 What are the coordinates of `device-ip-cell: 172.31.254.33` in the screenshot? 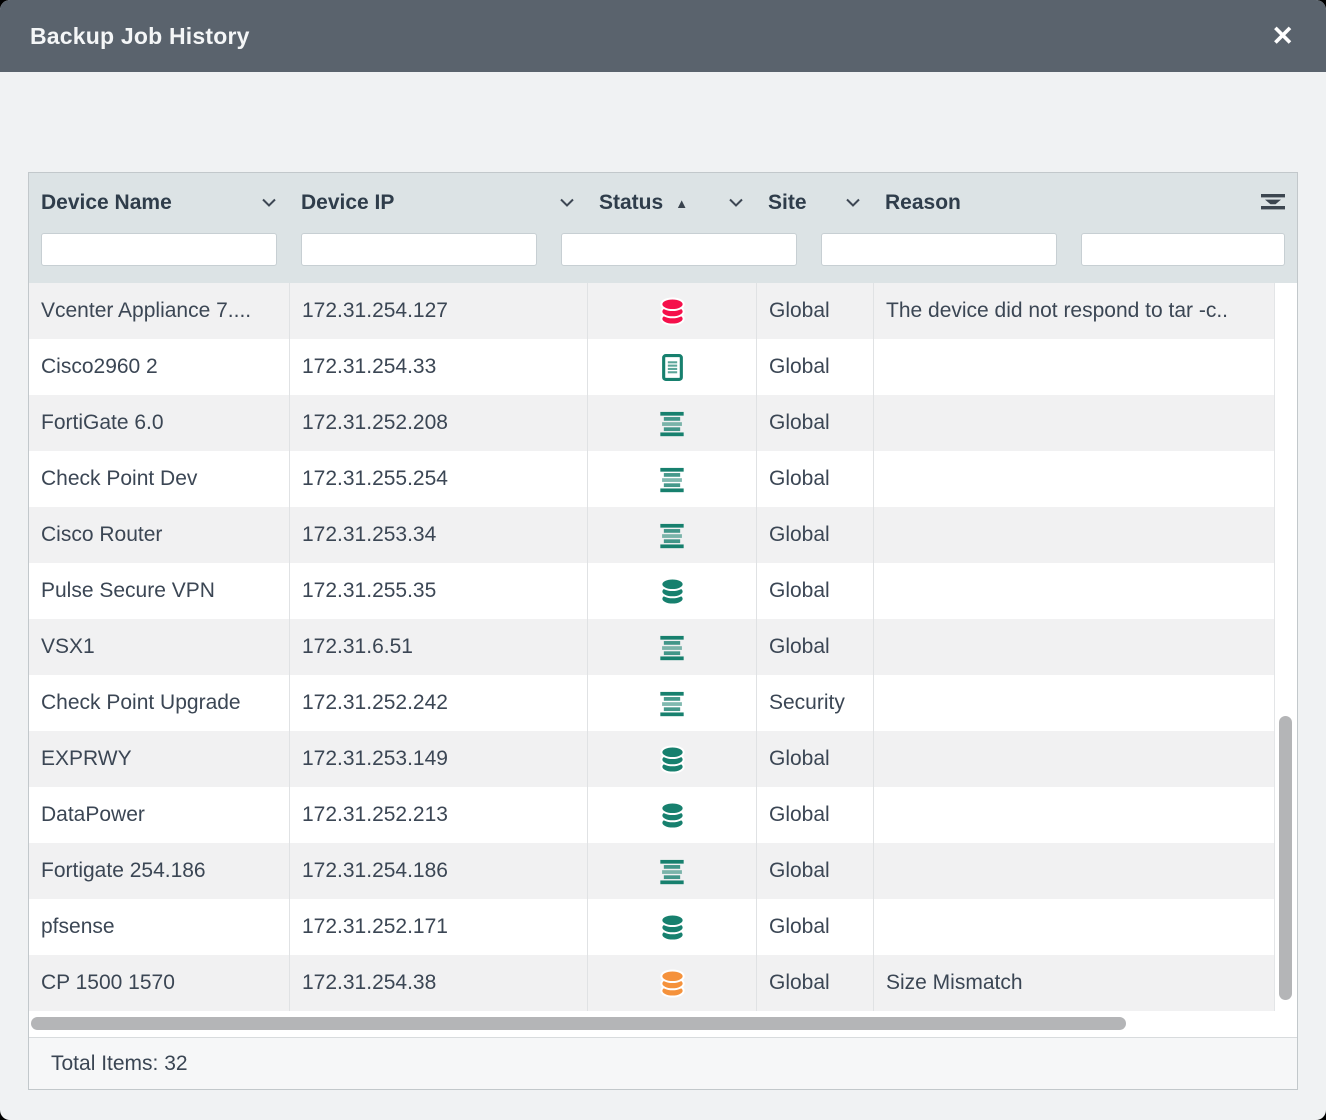 It's located at (438, 367).